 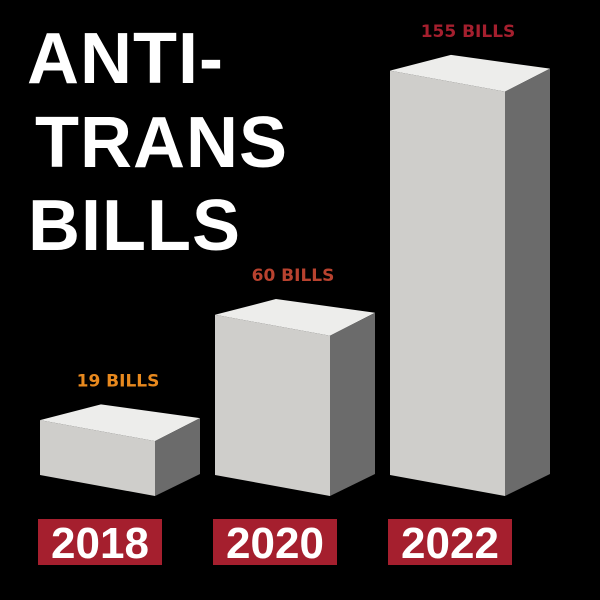 What do you see at coordinates (161, 143) in the screenshot?
I see `title-line-2: TRANS` at bounding box center [161, 143].